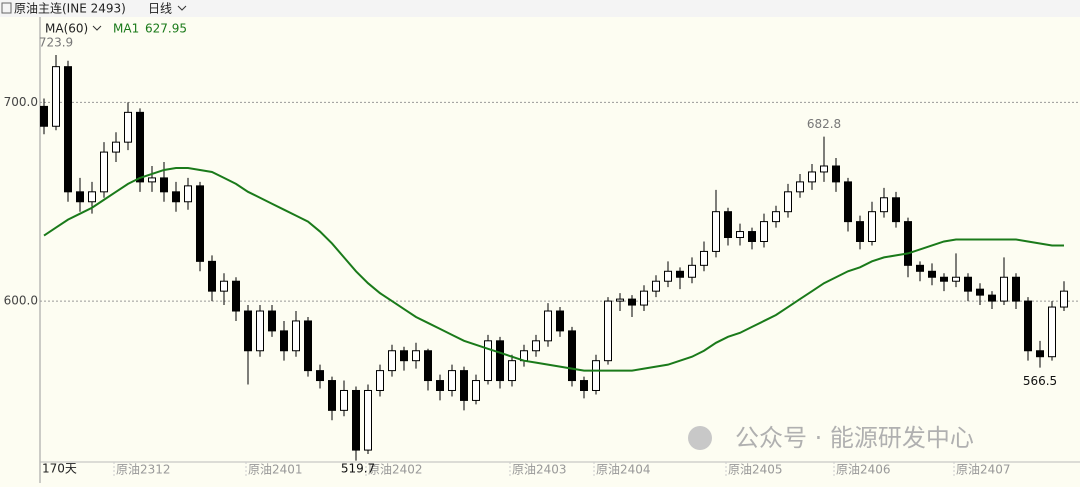 The width and height of the screenshot is (1080, 487). I want to click on ma-name: MA1, so click(126, 29).